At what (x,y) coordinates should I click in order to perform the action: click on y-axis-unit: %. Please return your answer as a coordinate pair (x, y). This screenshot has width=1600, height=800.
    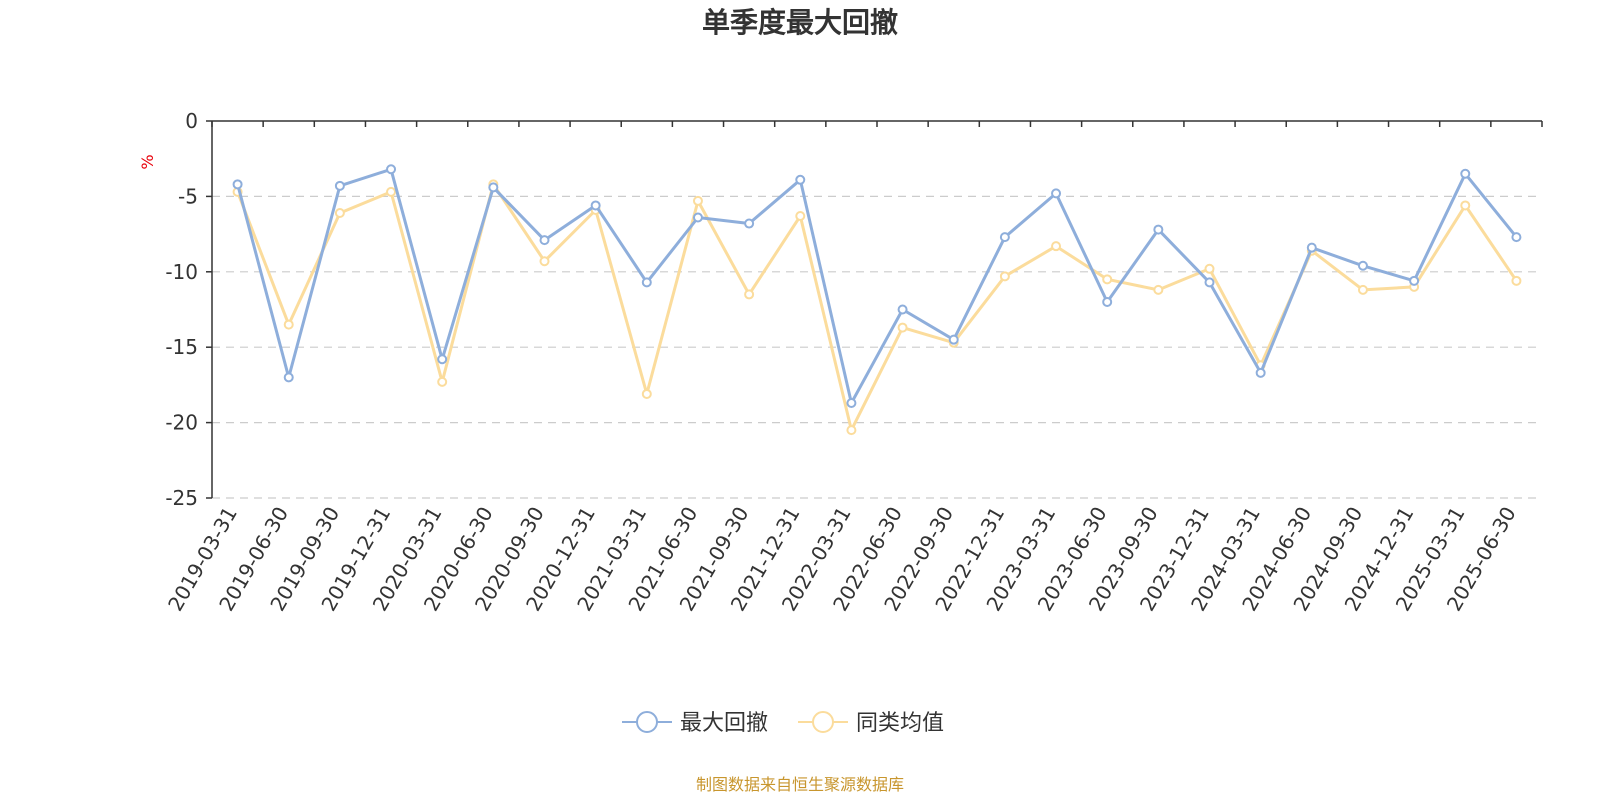
    Looking at the image, I should click on (147, 161).